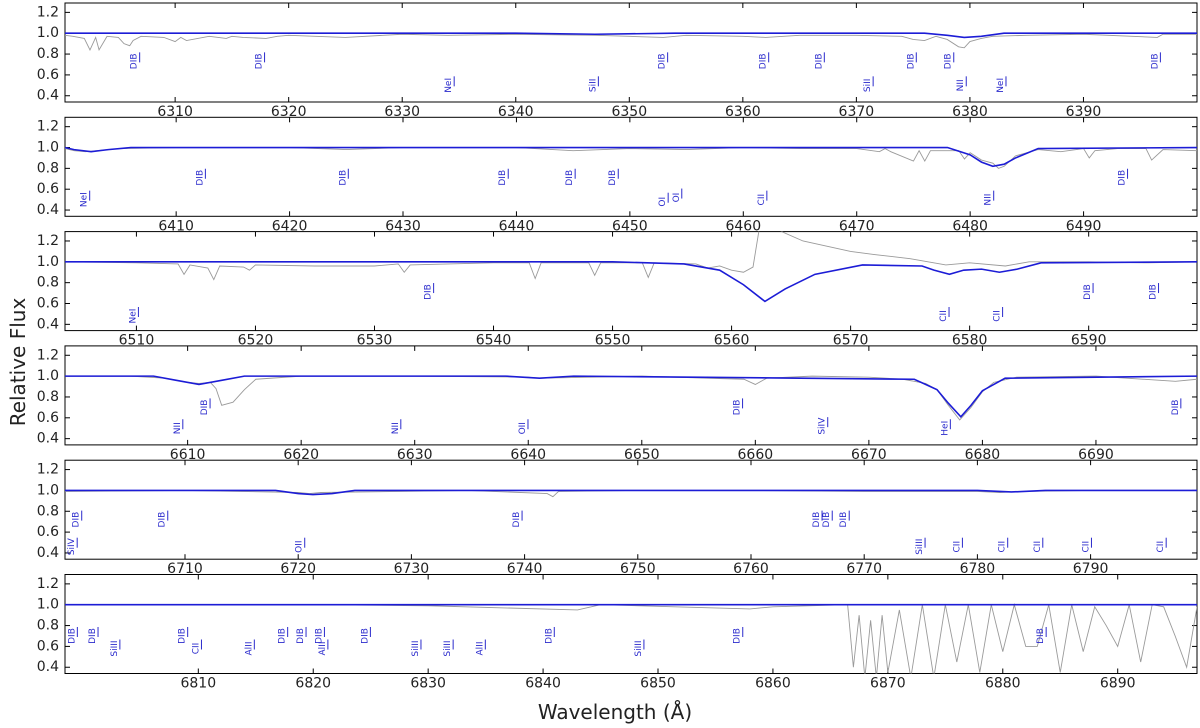 The width and height of the screenshot is (1200, 728). Describe the element at coordinates (1091, 569) in the screenshot. I see `x-tick-label: 6790` at that location.